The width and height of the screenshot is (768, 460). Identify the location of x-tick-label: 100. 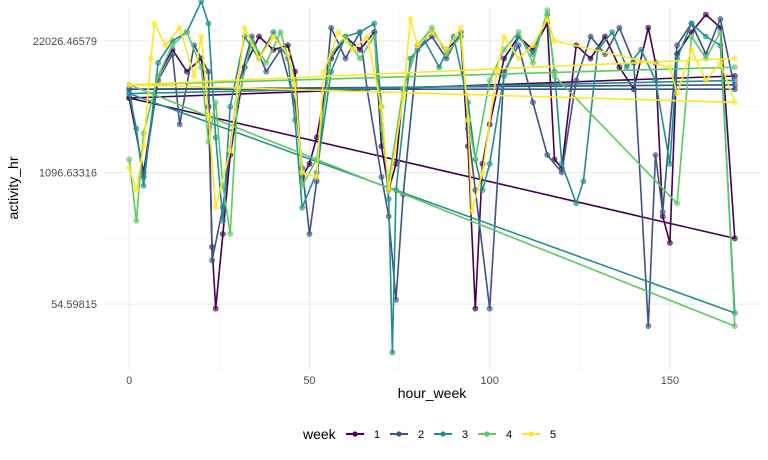
(489, 381).